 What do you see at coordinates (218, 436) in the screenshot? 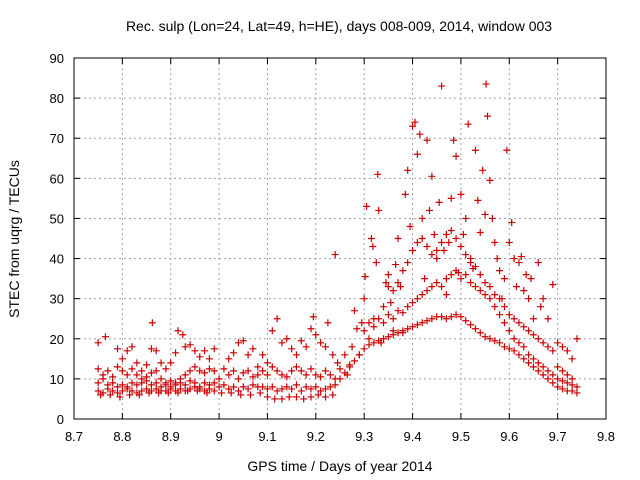
I see `x-tick-label: 9` at bounding box center [218, 436].